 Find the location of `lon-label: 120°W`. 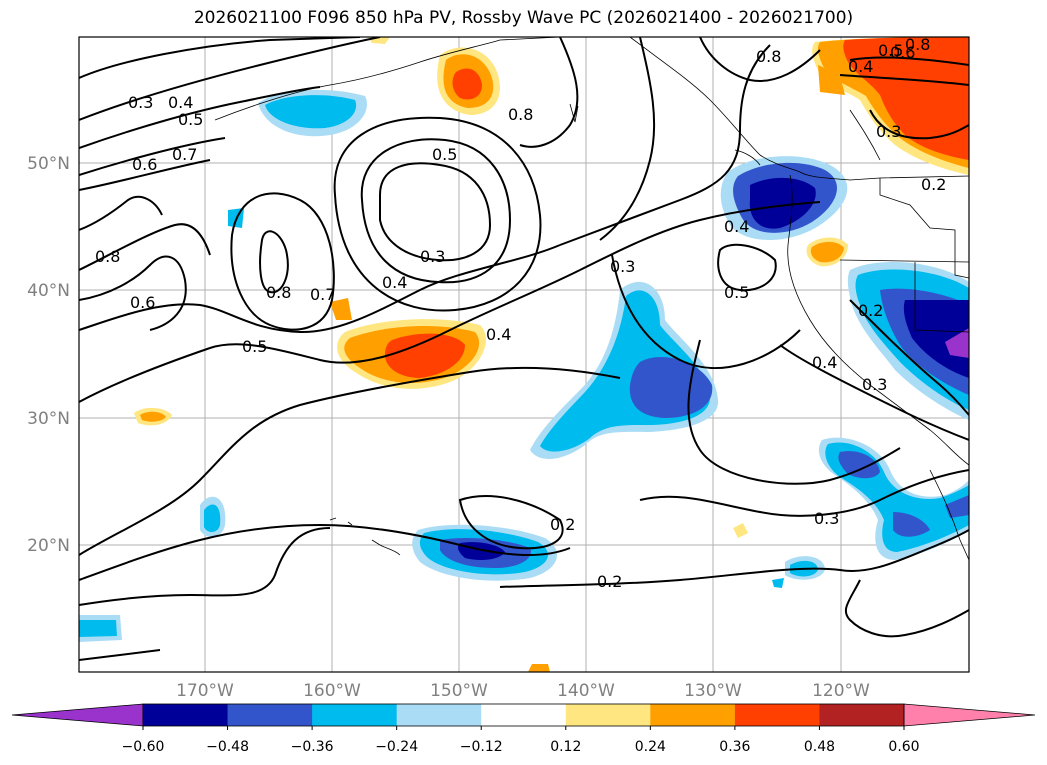

lon-label: 120°W is located at coordinates (841, 691).